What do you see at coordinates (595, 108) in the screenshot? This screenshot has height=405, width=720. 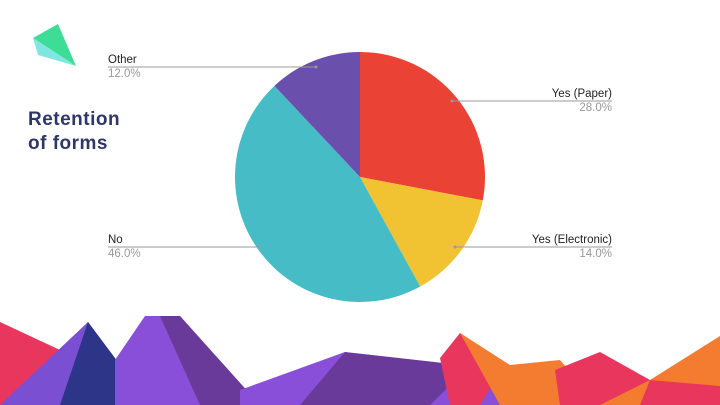 I see `slice-value: 28.0%` at bounding box center [595, 108].